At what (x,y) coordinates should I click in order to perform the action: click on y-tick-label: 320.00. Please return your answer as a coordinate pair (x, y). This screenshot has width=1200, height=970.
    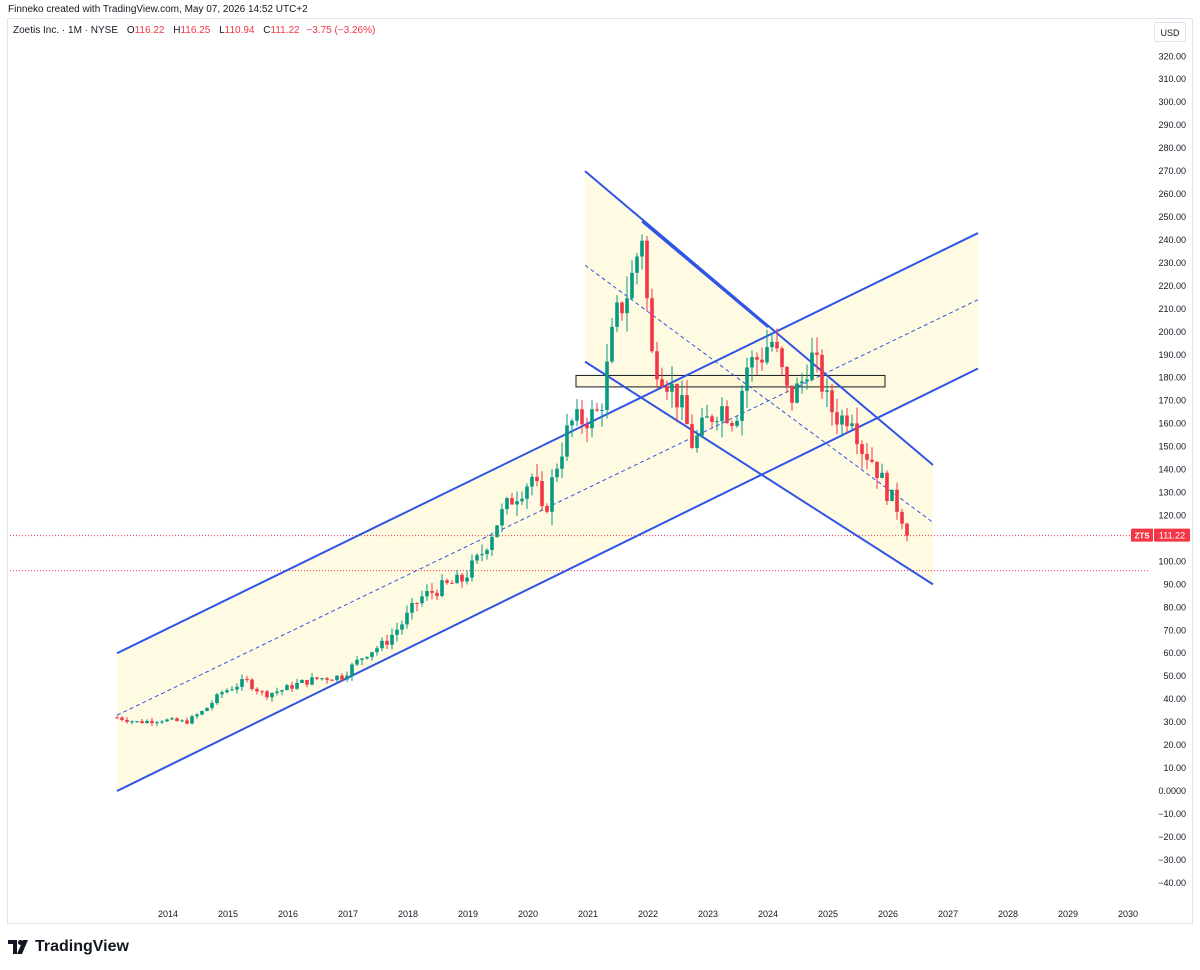
    Looking at the image, I should click on (1172, 56).